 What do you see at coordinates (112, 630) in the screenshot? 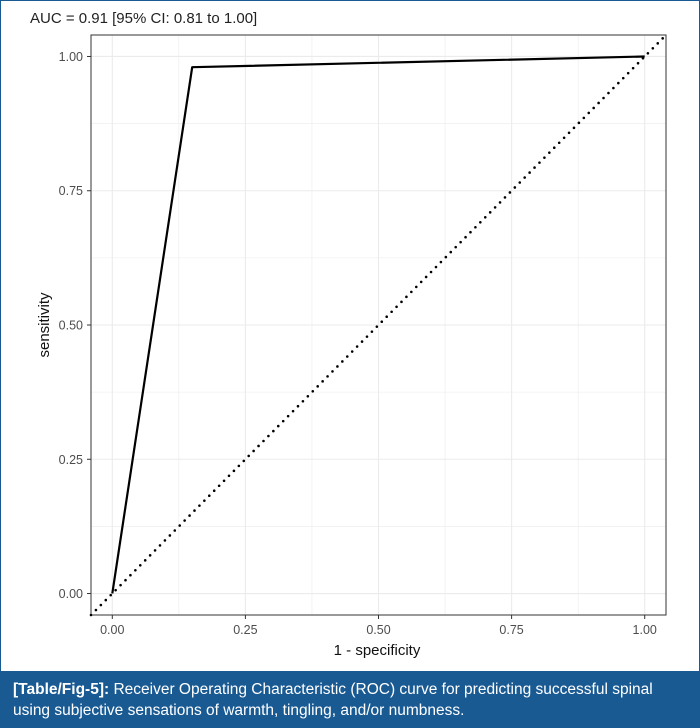
I see `x-tick-label: 0.00` at bounding box center [112, 630].